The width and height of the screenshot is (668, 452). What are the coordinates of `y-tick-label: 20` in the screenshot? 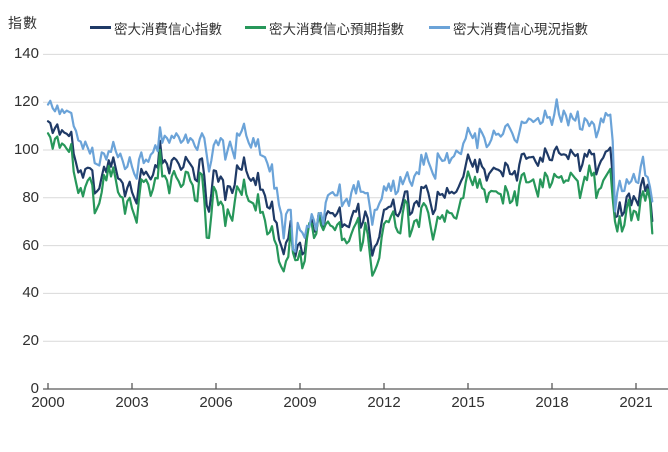 It's located at (30, 341).